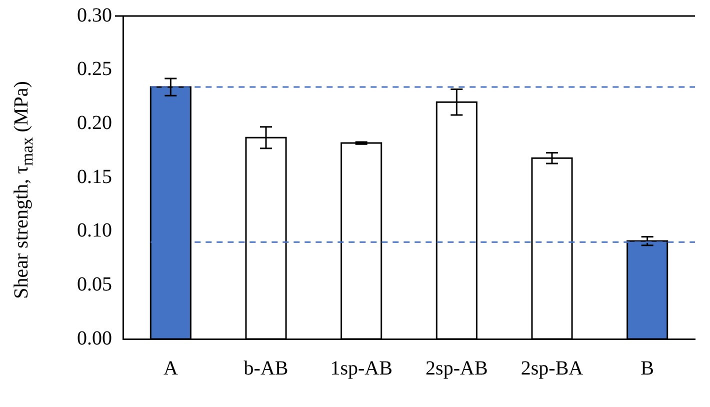 The height and width of the screenshot is (407, 710). I want to click on x-tick-label: 1sp-AB, so click(361, 368).